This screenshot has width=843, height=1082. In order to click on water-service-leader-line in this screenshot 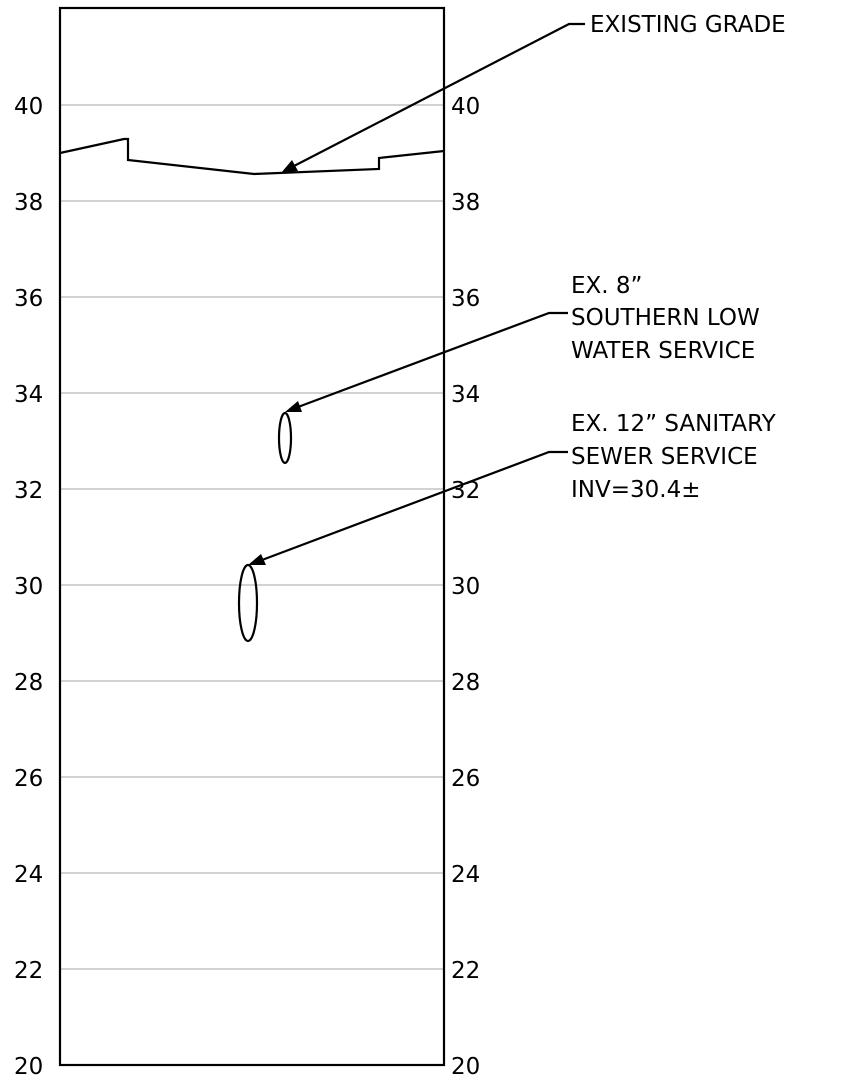, I will do `click(432, 360)`.